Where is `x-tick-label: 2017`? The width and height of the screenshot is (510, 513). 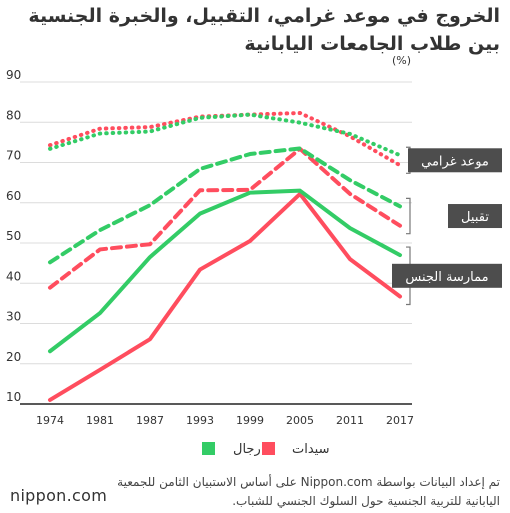 x-tick-label: 2017 is located at coordinates (400, 420).